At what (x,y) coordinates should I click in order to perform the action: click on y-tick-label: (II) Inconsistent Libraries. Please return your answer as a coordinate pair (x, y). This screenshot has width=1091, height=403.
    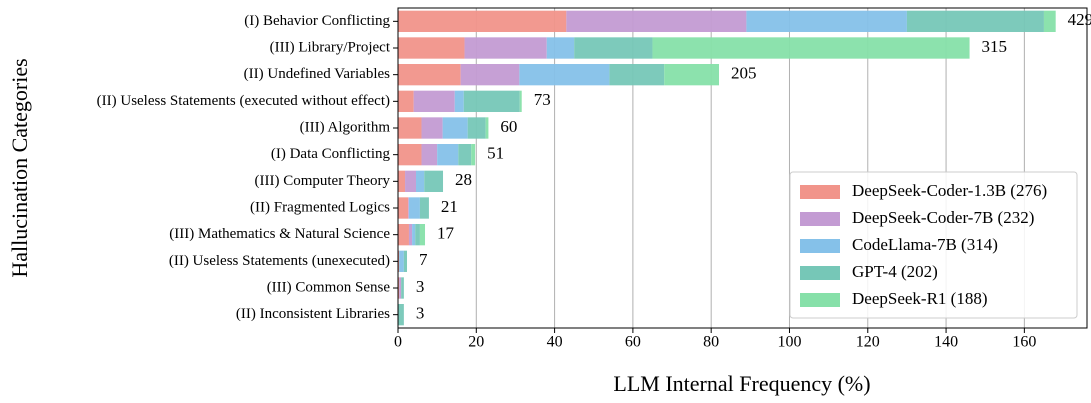
    Looking at the image, I should click on (313, 314).